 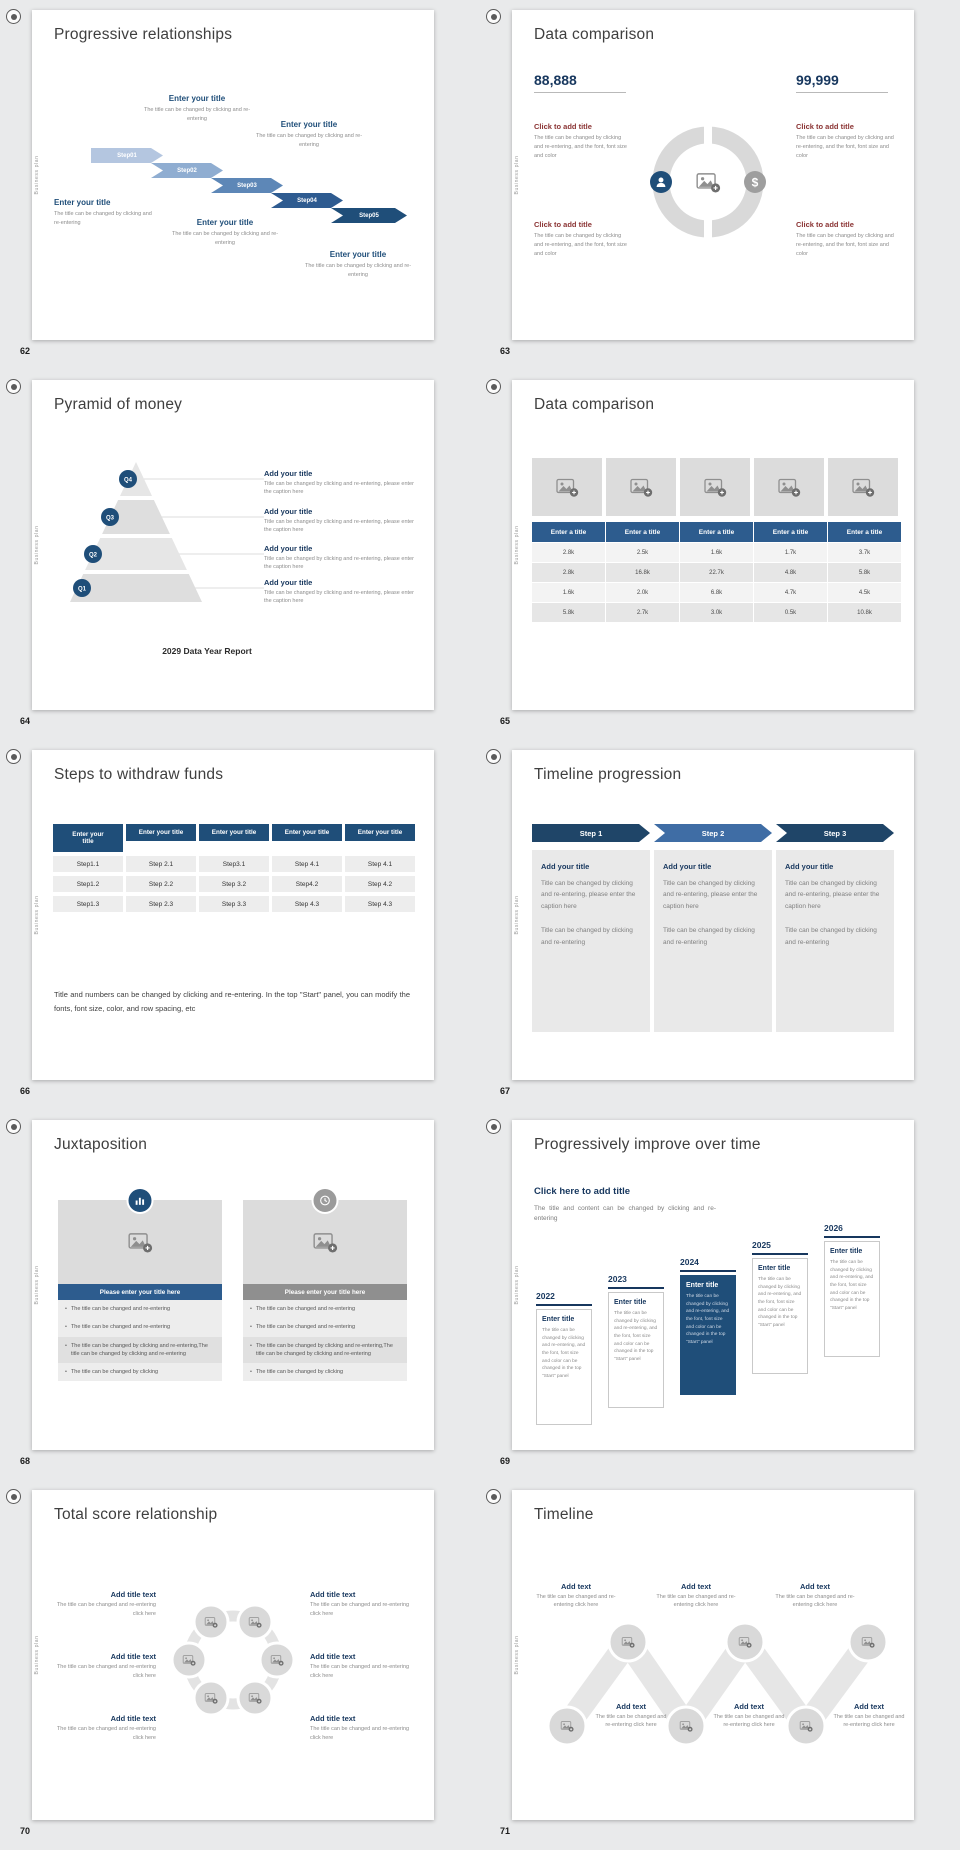 What do you see at coordinates (110, 518) in the screenshot?
I see `pyramid-level-label: Q3` at bounding box center [110, 518].